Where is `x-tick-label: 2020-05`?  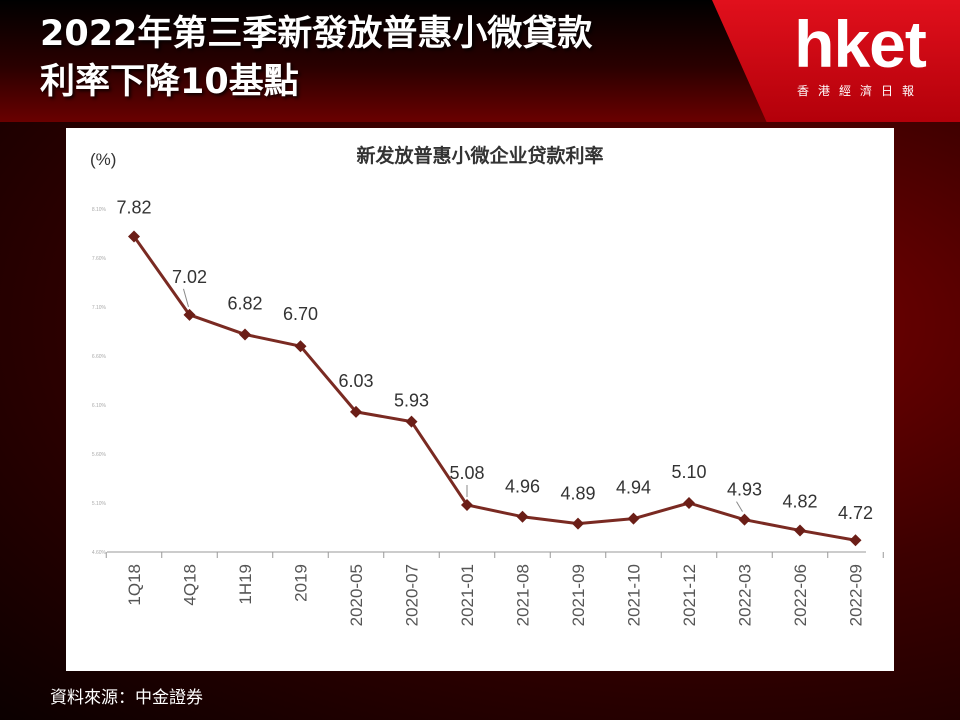
x-tick-label: 2020-05 is located at coordinates (356, 595).